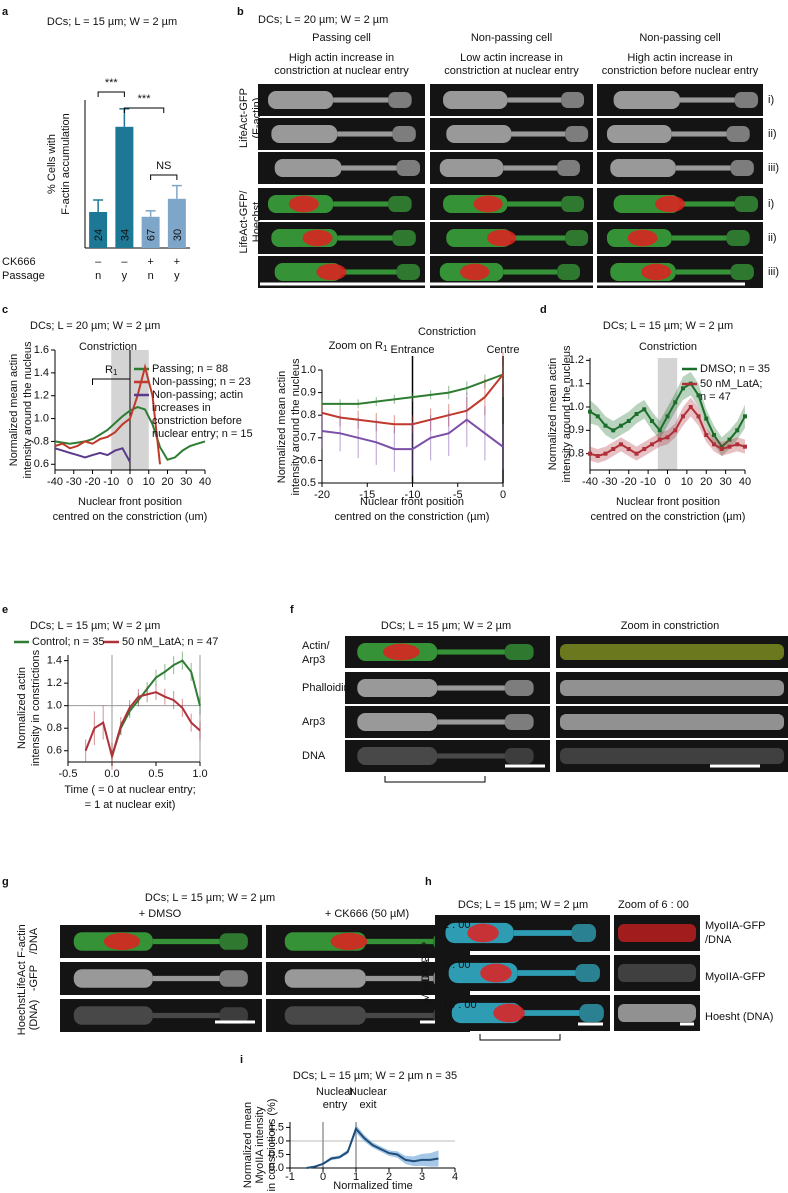 The width and height of the screenshot is (788, 1193). I want to click on column-title: Passing cell, so click(341, 38).